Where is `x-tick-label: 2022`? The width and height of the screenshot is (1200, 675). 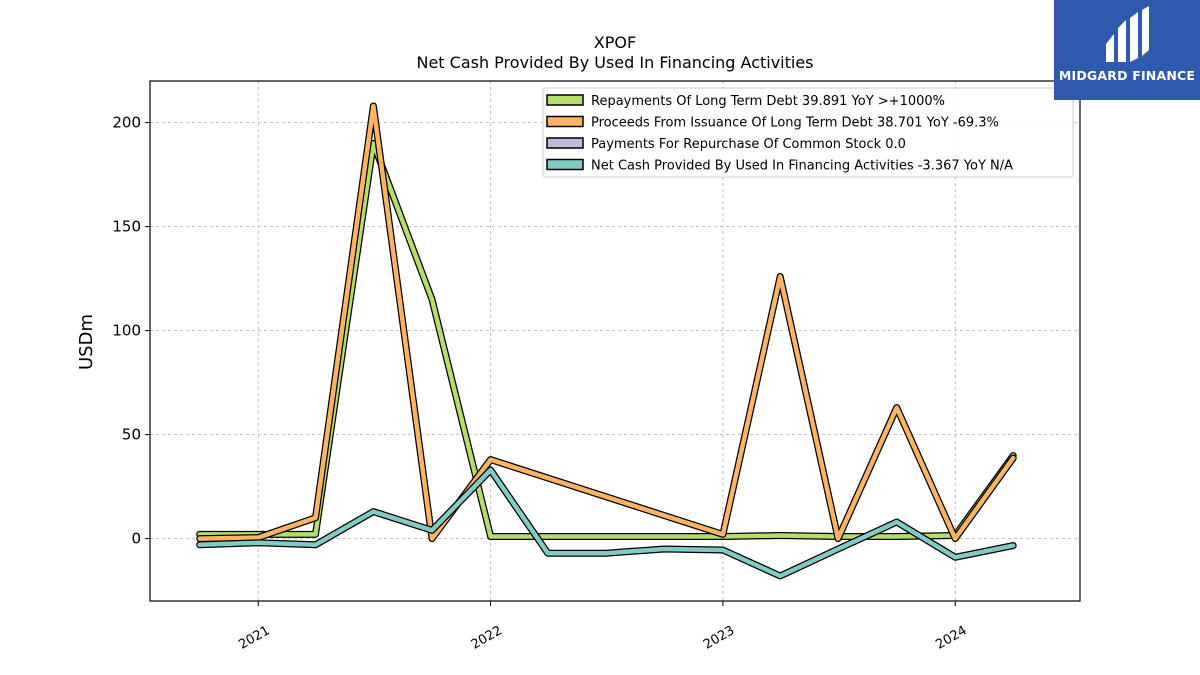 x-tick-label: 2022 is located at coordinates (487, 638).